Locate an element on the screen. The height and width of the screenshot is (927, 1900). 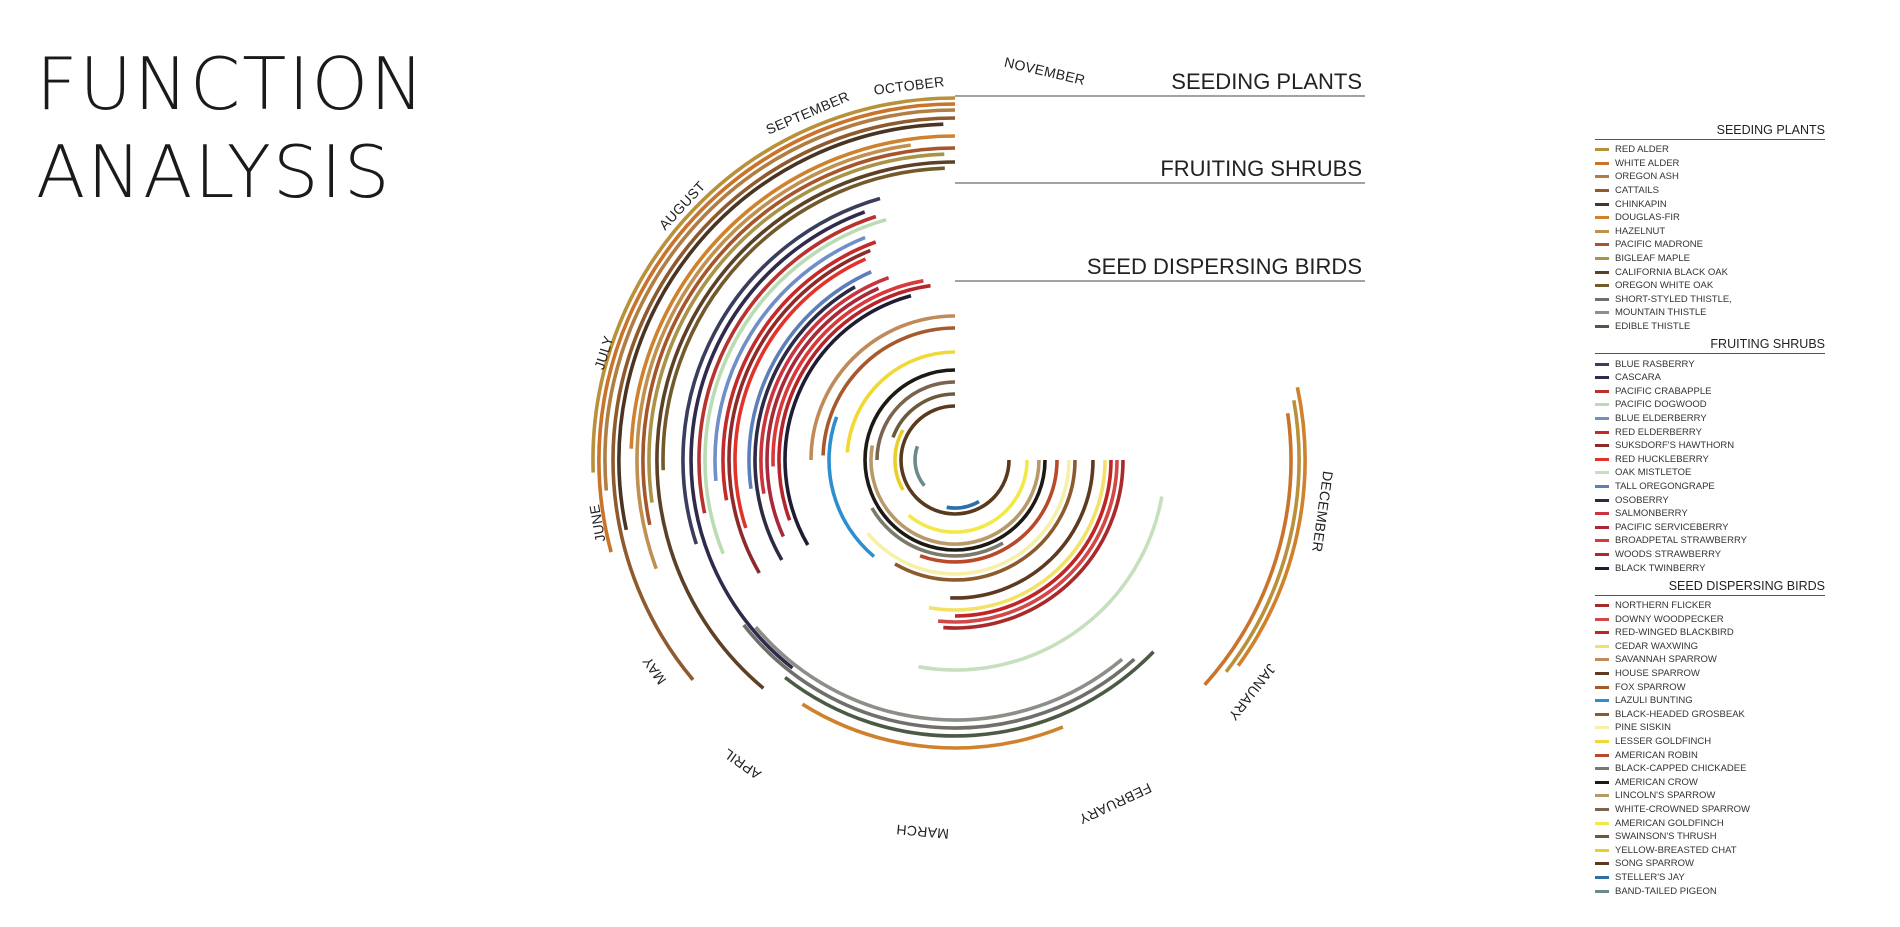
legend-label: HAZELNUT is located at coordinates (1640, 231).